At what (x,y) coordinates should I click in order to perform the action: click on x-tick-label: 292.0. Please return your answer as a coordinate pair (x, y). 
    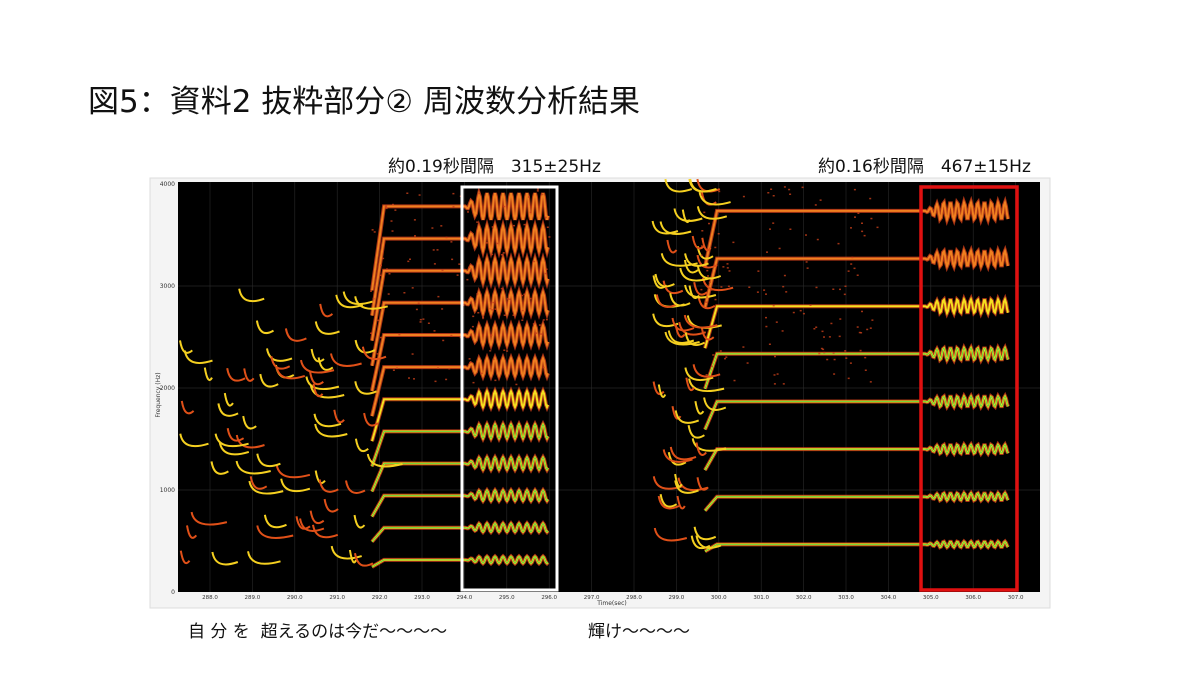
    Looking at the image, I should click on (380, 598).